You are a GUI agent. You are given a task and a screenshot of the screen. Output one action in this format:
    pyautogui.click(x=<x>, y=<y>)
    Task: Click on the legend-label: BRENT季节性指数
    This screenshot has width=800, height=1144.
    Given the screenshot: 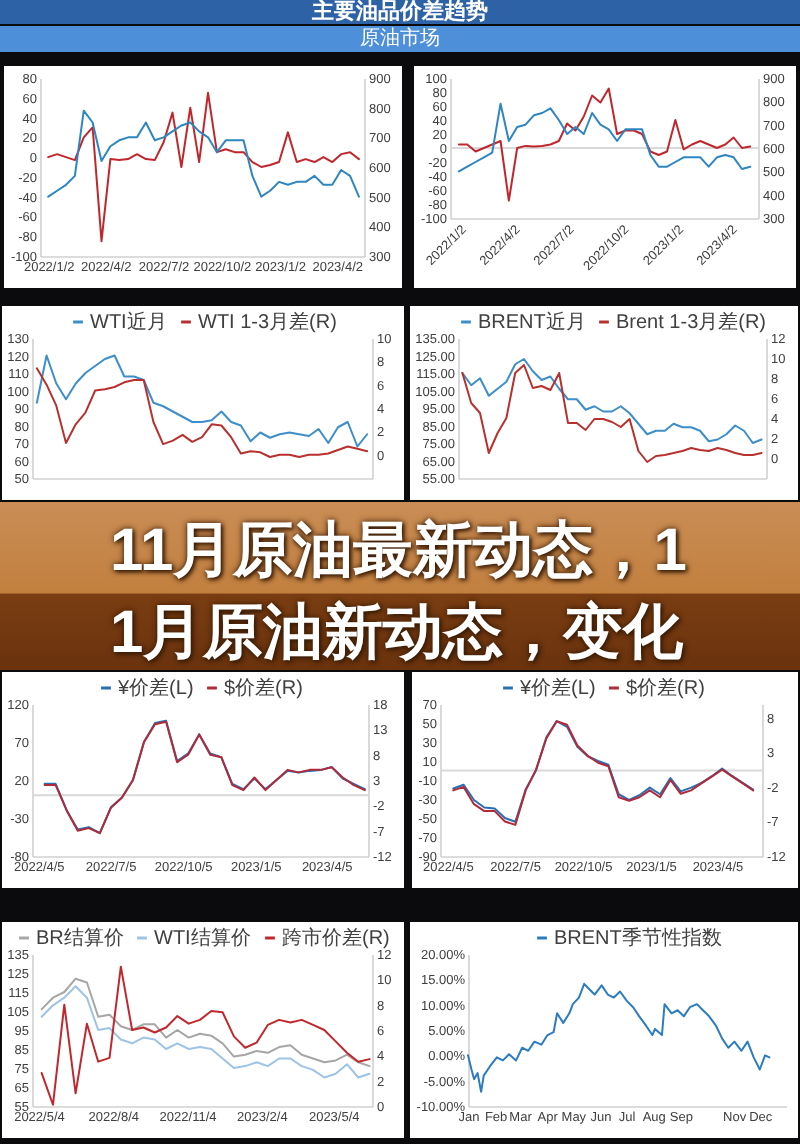 What is the action you would take?
    pyautogui.click(x=638, y=938)
    